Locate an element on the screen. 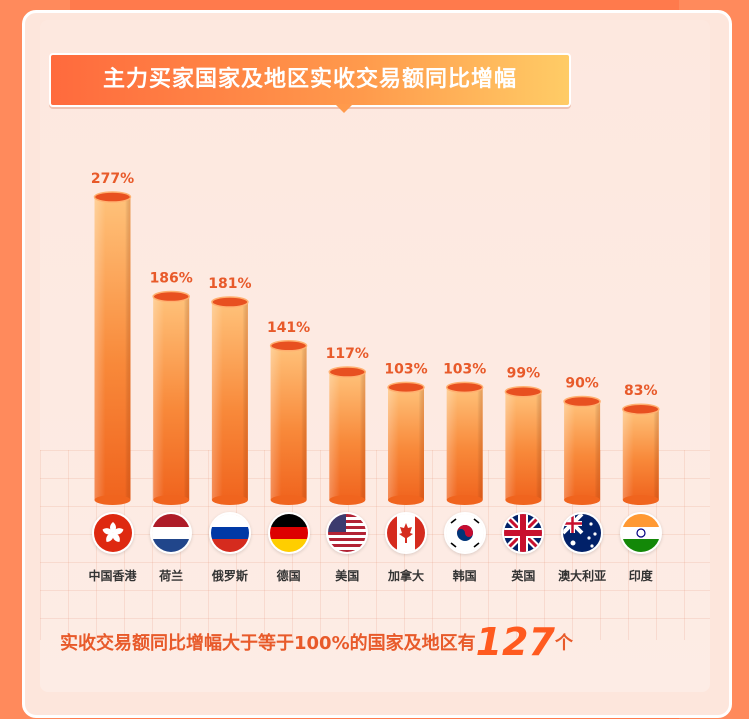 The height and width of the screenshot is (719, 749). country-label: 韩国 is located at coordinates (464, 576).